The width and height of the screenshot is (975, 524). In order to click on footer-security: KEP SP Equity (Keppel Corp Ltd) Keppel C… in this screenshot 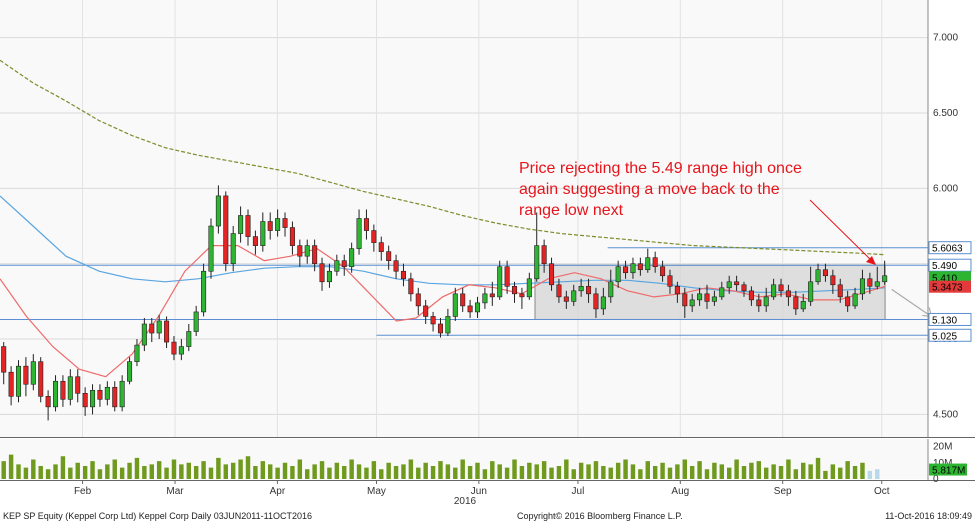, I will do `click(157, 516)`.